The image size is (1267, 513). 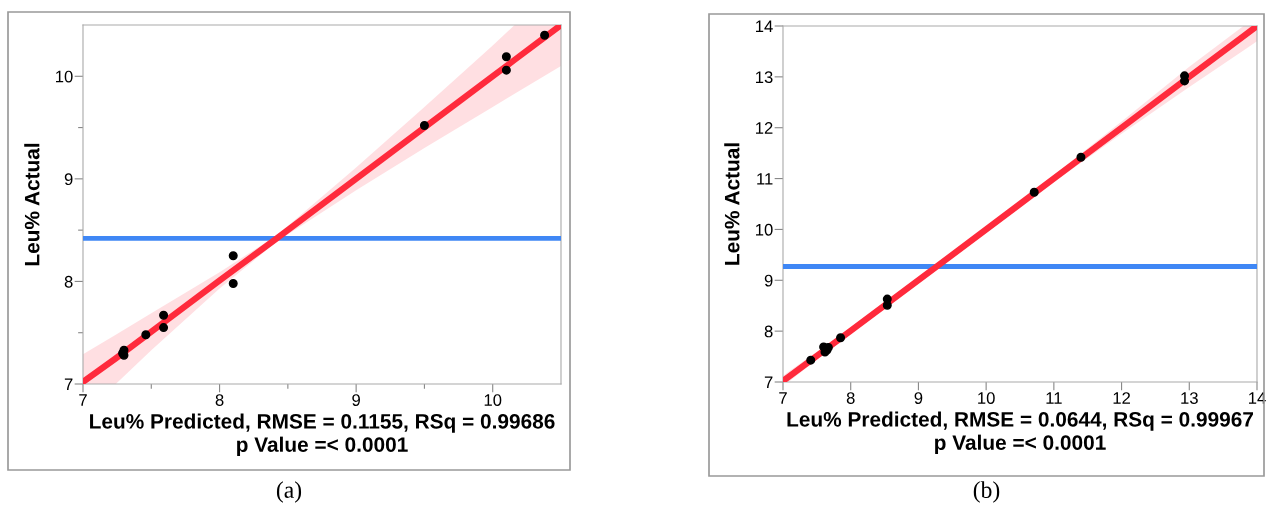 What do you see at coordinates (1054, 398) in the screenshot?
I see `x-tick-label: 11` at bounding box center [1054, 398].